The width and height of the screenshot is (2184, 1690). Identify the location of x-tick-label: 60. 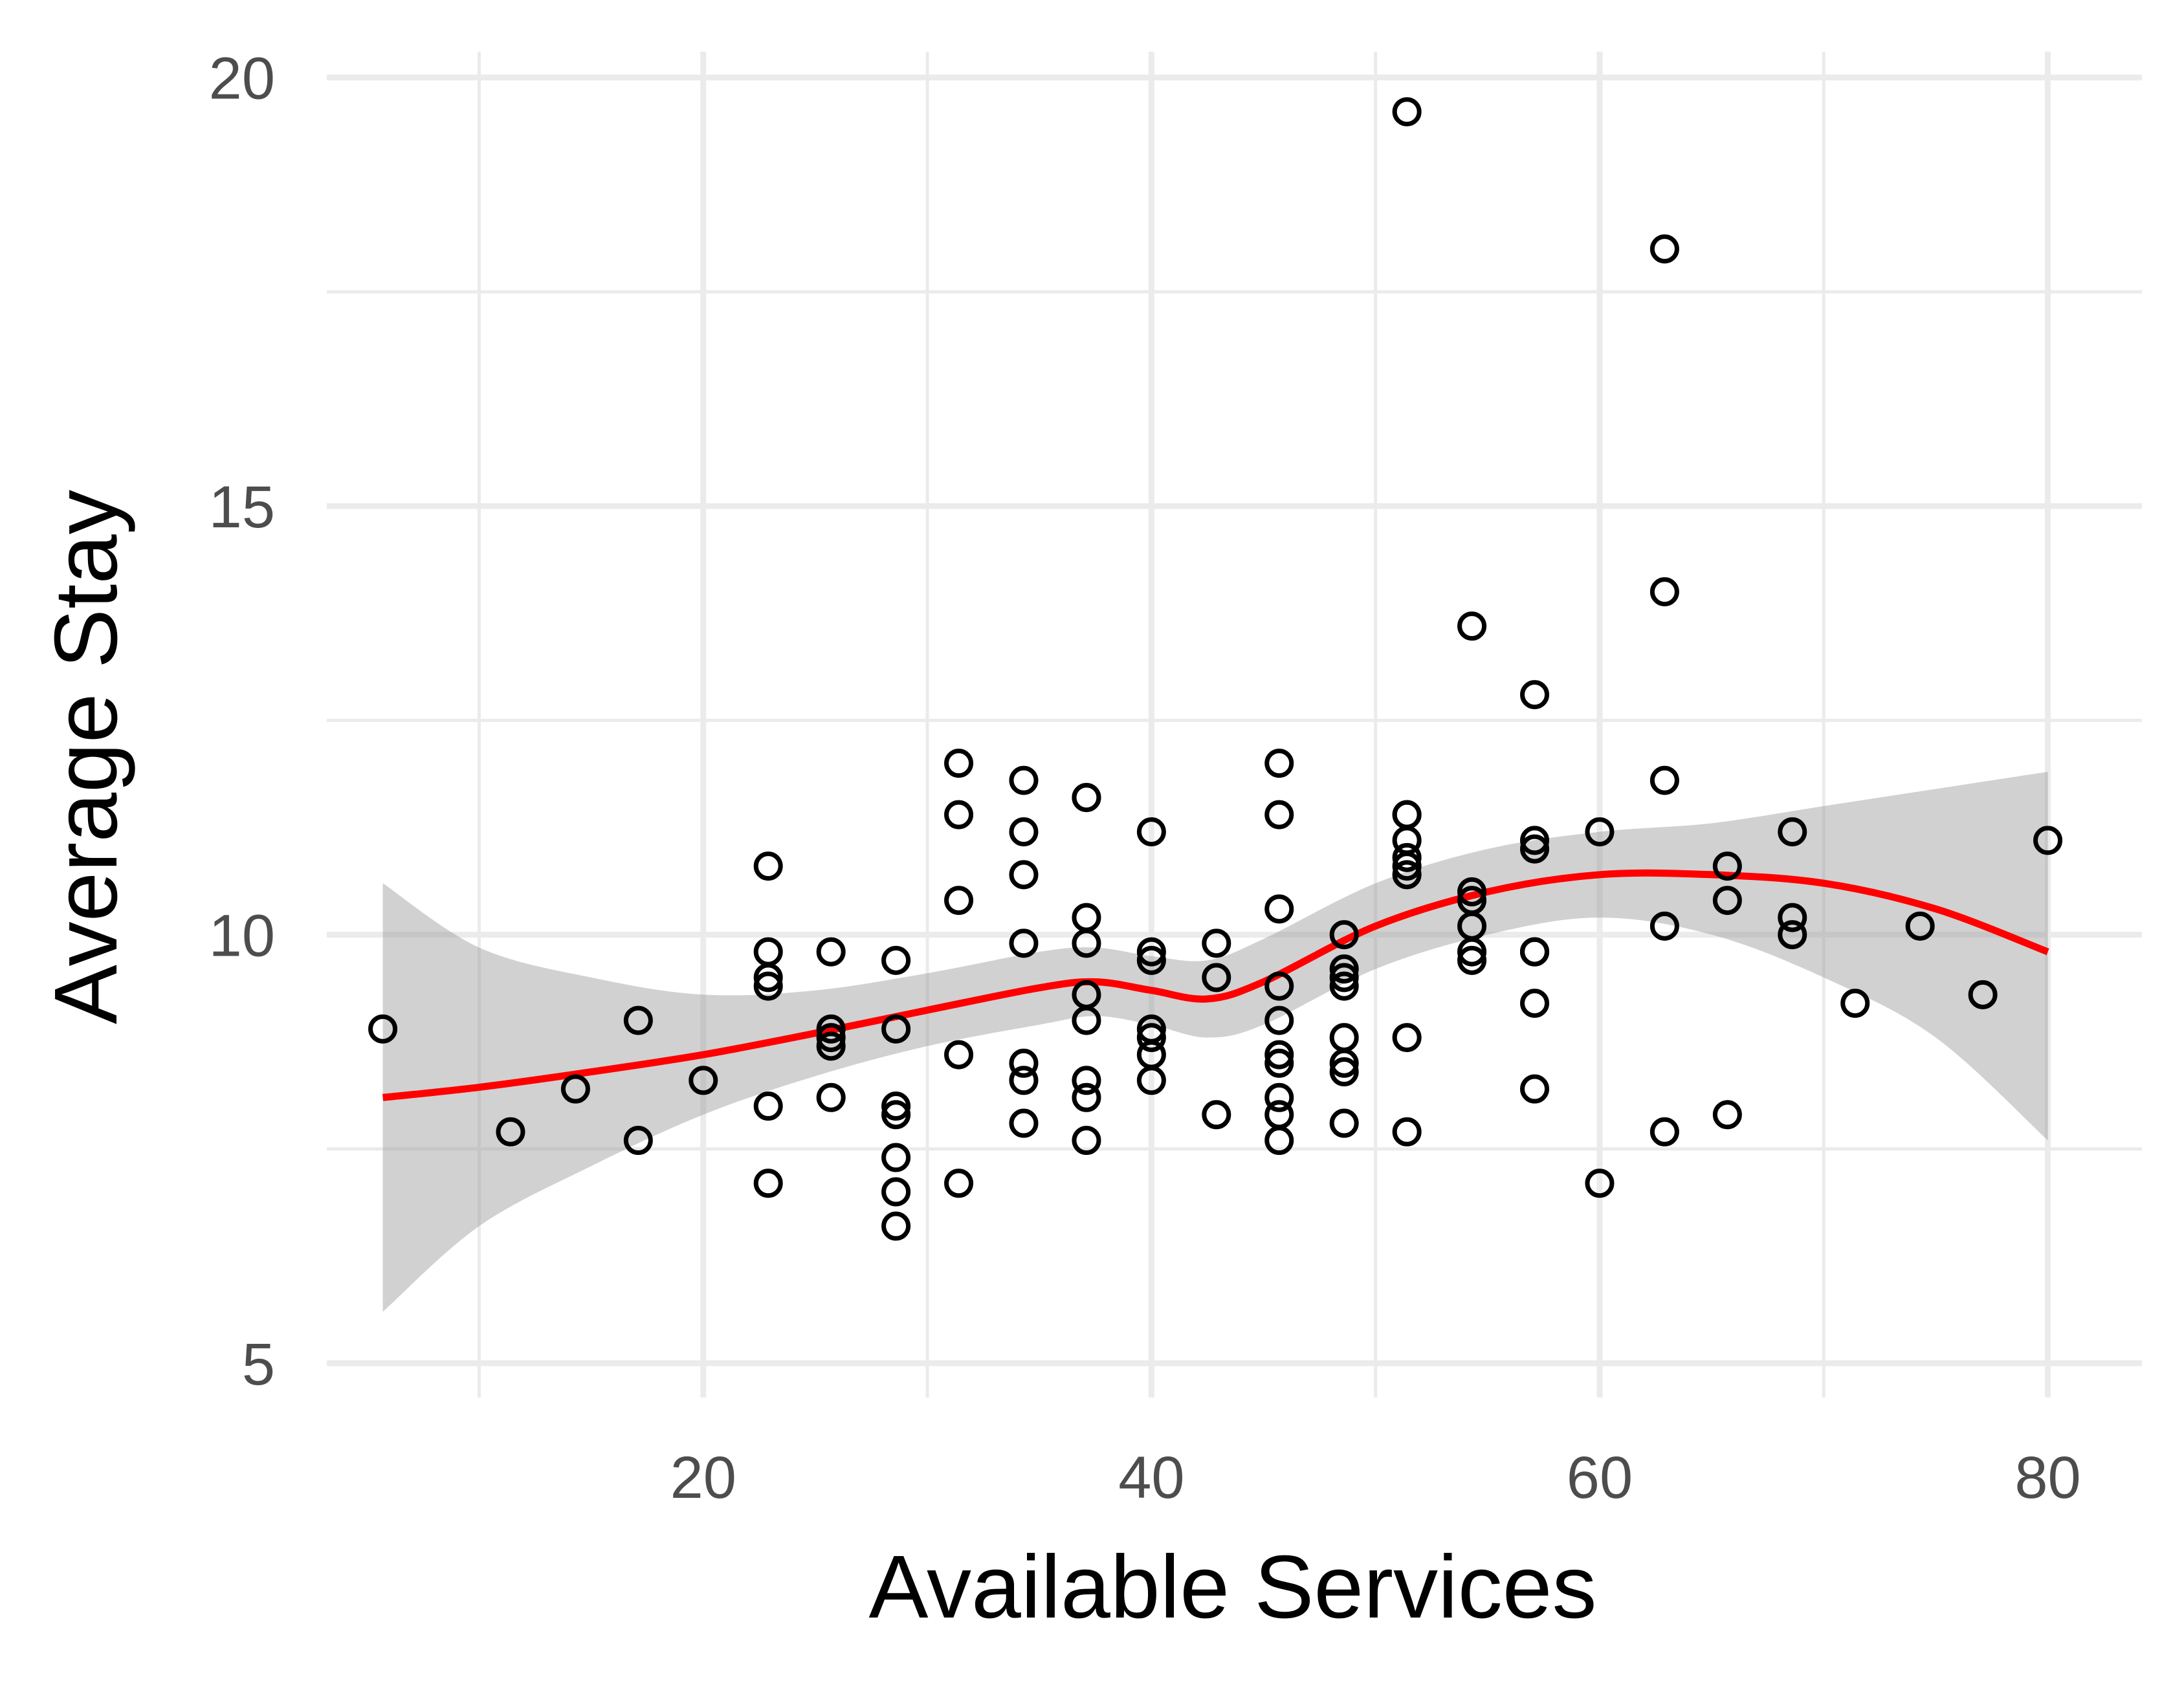
(1600, 1478).